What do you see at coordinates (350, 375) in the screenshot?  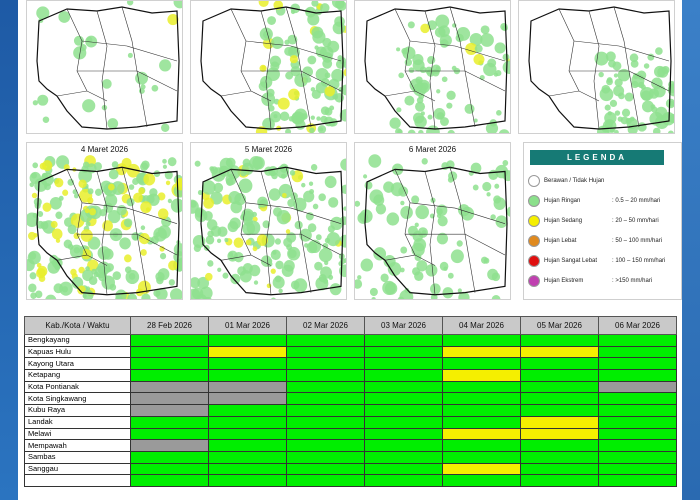 I see `table-row: Ketapang` at bounding box center [350, 375].